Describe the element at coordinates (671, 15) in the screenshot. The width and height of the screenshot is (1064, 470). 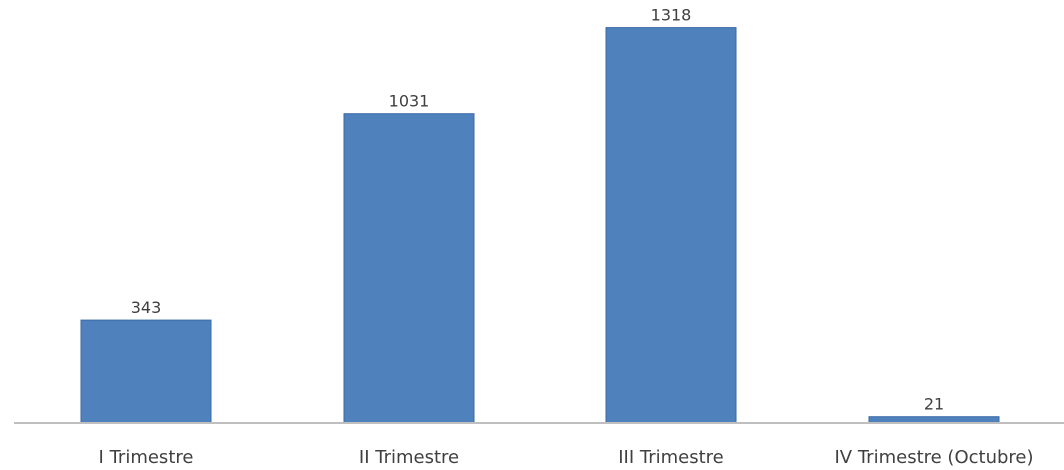
I see `data-label-3: 1318` at that location.